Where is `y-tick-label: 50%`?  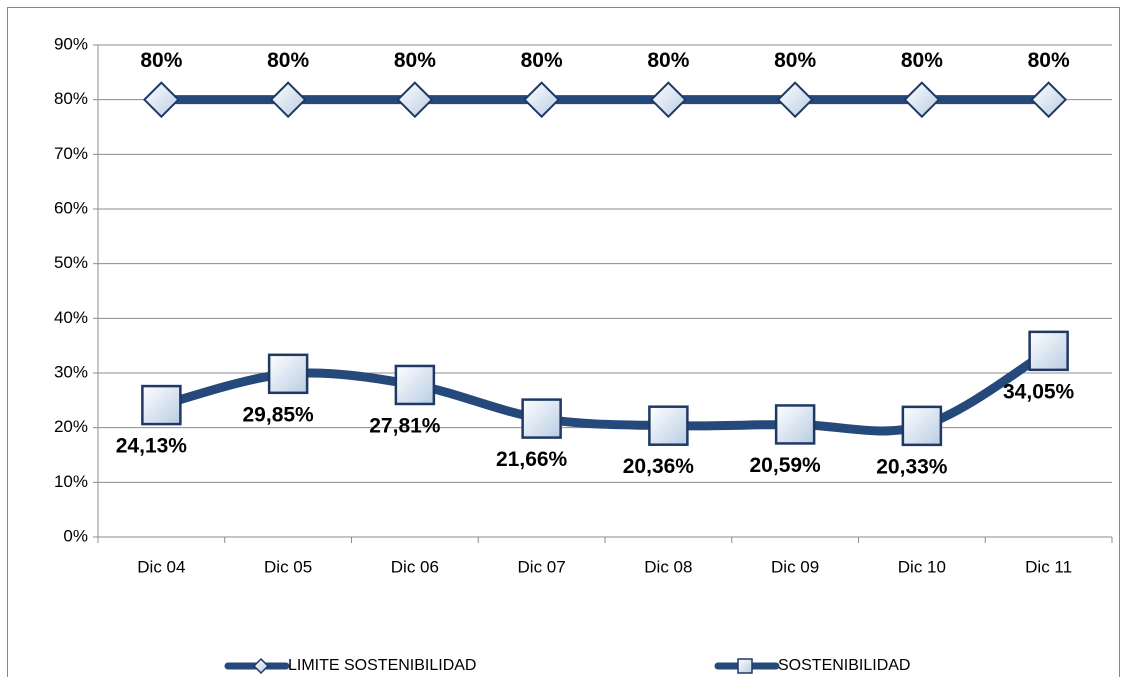
y-tick-label: 50% is located at coordinates (71, 262).